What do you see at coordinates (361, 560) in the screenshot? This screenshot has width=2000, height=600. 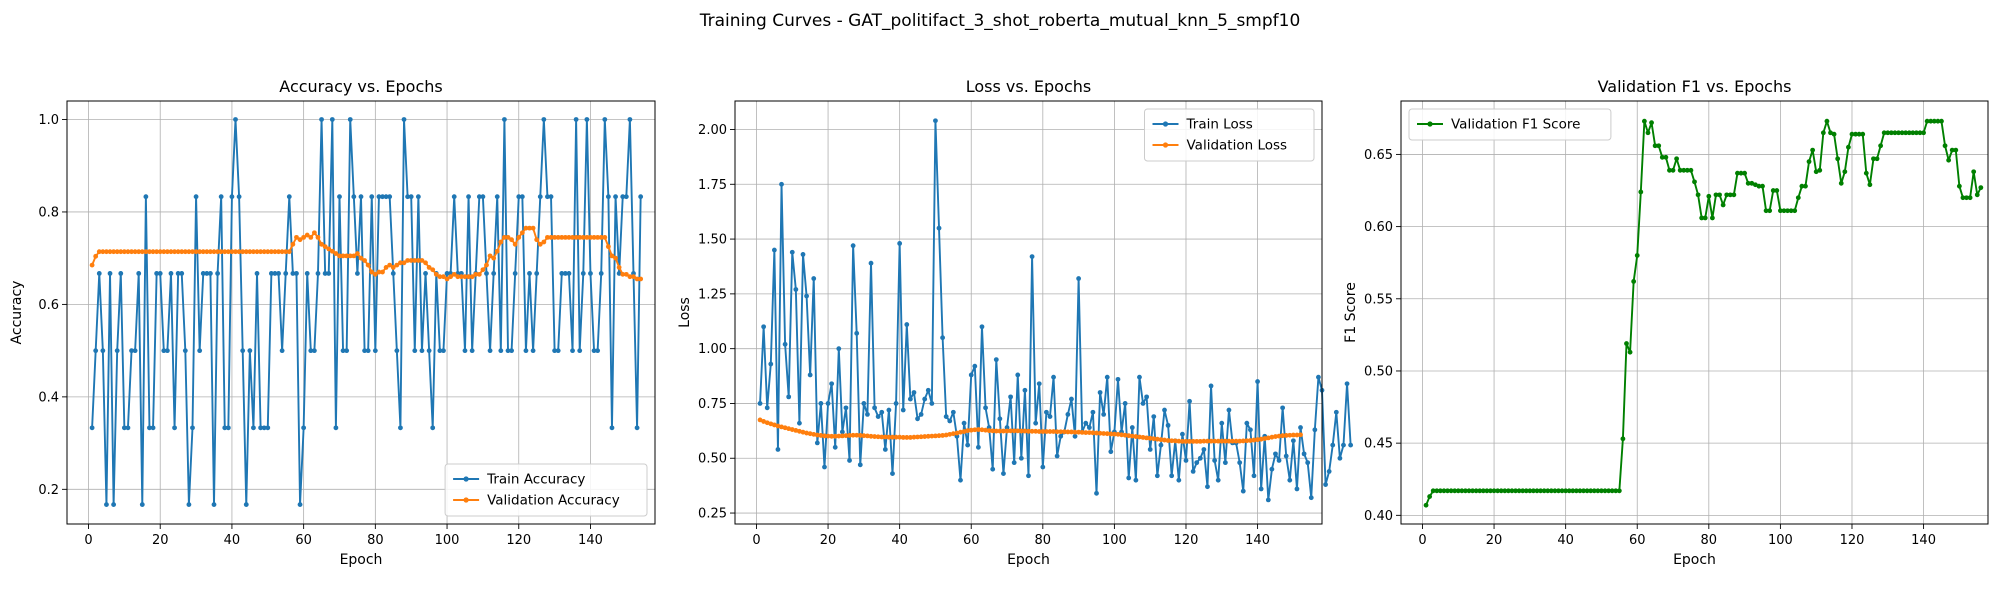 I see `accuracy-xlabel: Epoch` at bounding box center [361, 560].